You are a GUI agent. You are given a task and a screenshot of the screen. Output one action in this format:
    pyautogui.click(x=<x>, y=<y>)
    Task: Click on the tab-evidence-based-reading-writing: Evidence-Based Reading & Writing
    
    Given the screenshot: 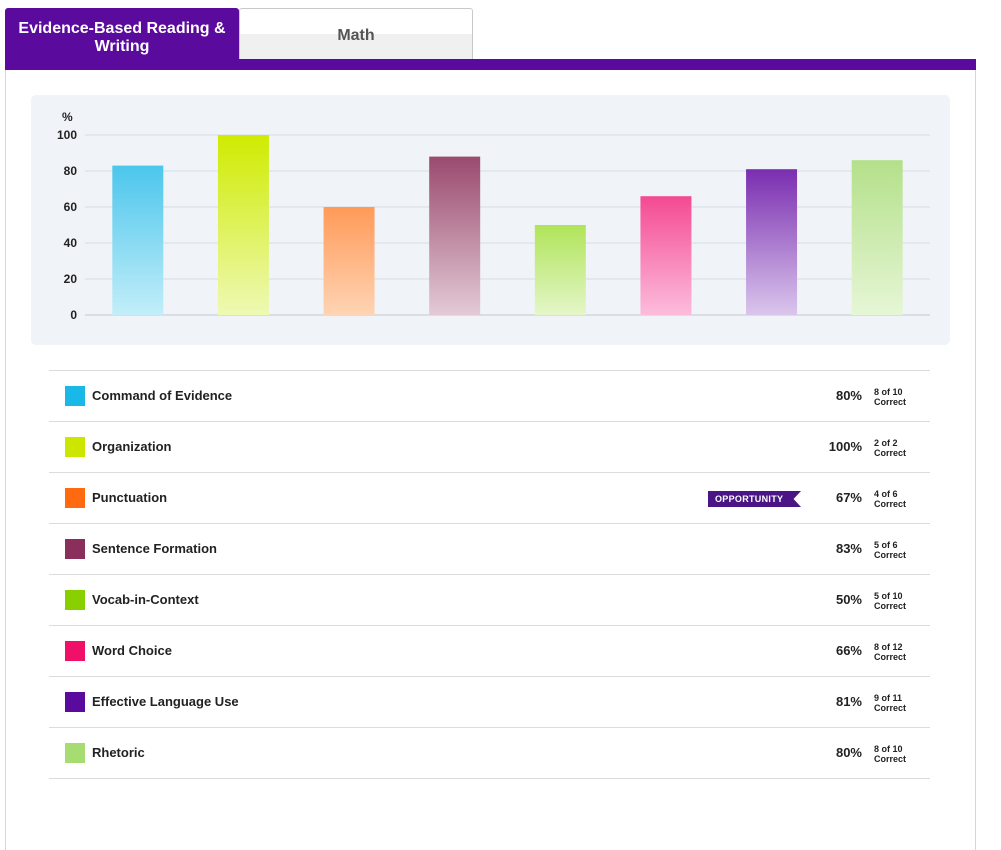 What is the action you would take?
    pyautogui.click(x=122, y=33)
    